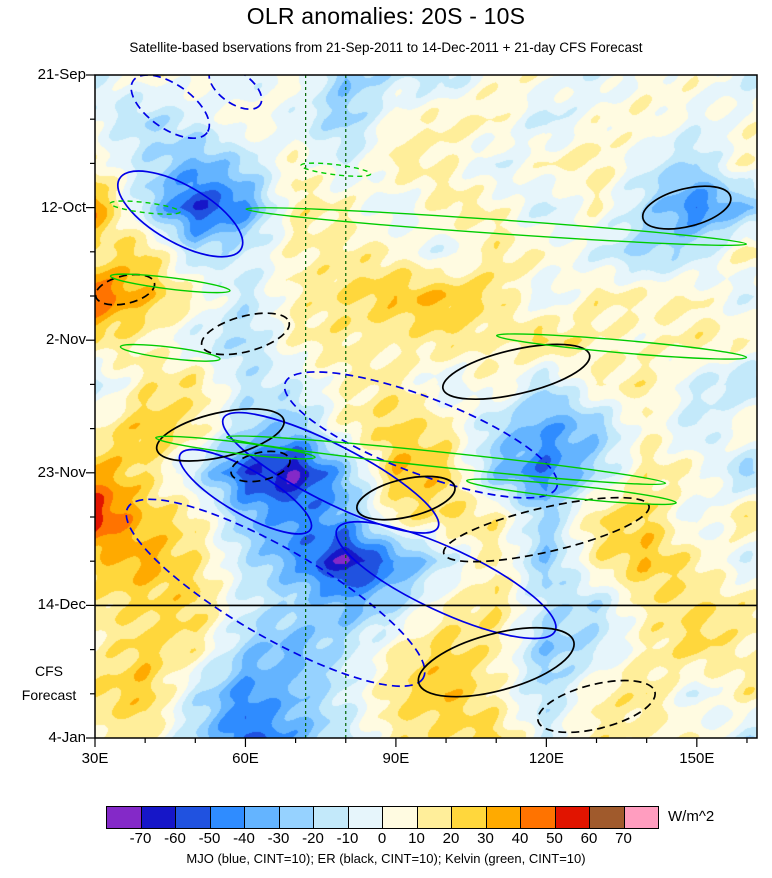 This screenshot has width=772, height=878. What do you see at coordinates (209, 838) in the screenshot?
I see `colorbar-tick-label: -50` at bounding box center [209, 838].